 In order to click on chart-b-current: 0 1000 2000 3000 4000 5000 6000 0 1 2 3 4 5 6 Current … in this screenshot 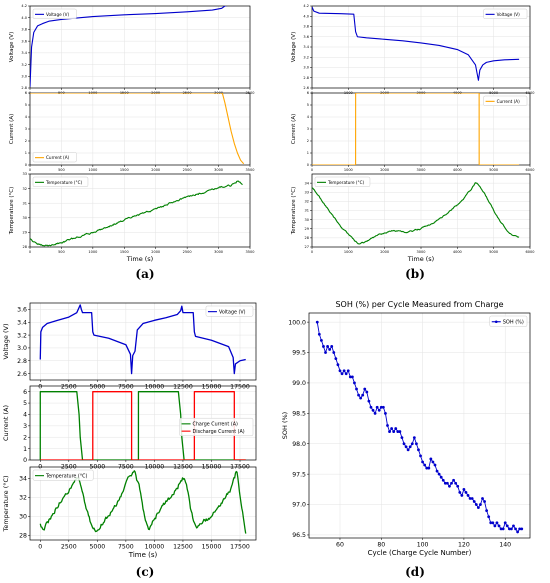, I will do `click(412, 131)`.